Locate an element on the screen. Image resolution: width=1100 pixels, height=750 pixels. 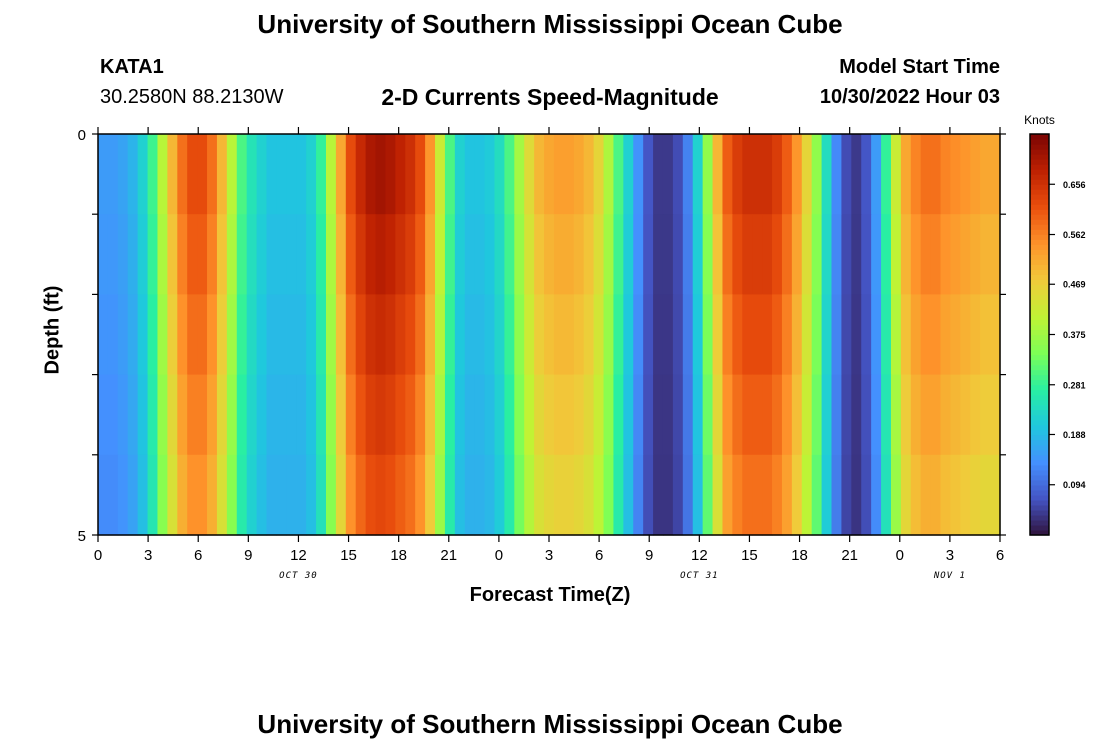
x-tick-label: 15 is located at coordinates (348, 555).